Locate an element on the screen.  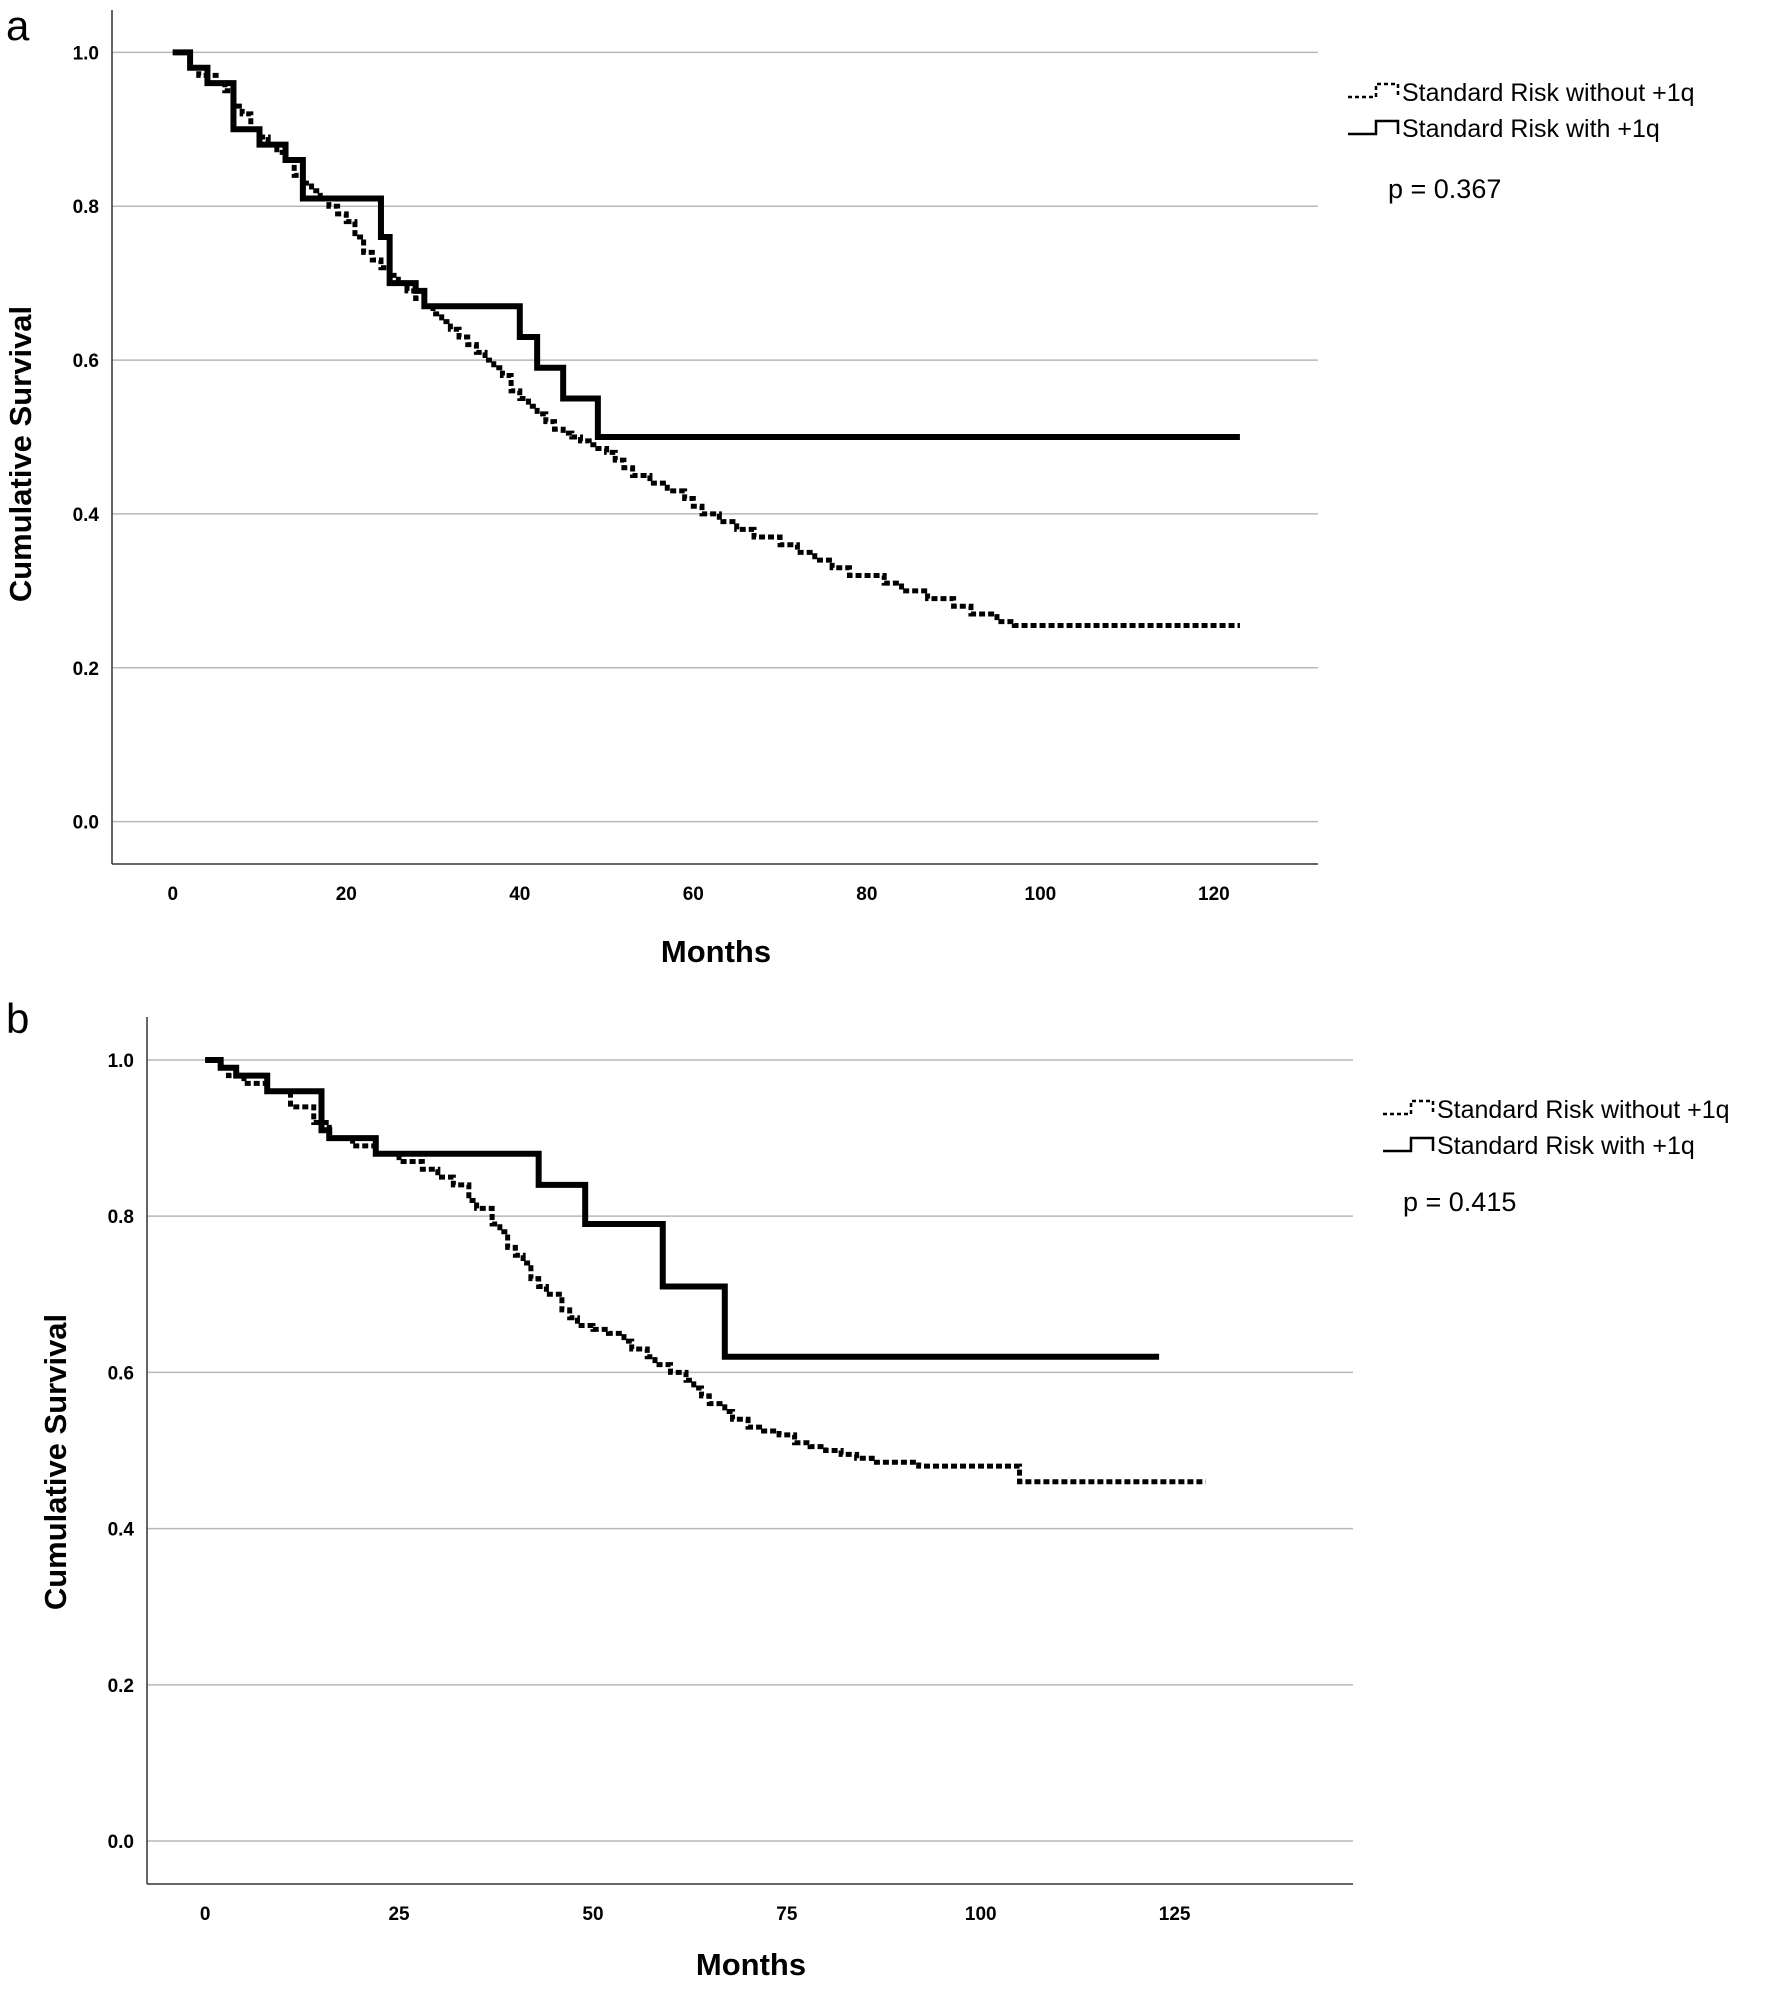
x-ticks: 0 20 40 60 80 100 120 is located at coordinates (698, 894).